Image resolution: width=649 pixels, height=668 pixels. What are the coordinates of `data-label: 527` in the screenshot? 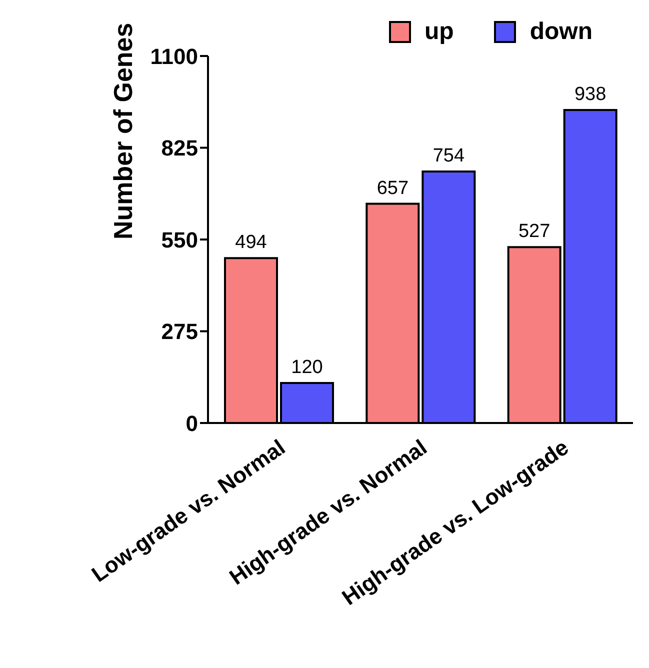 It's located at (534, 231).